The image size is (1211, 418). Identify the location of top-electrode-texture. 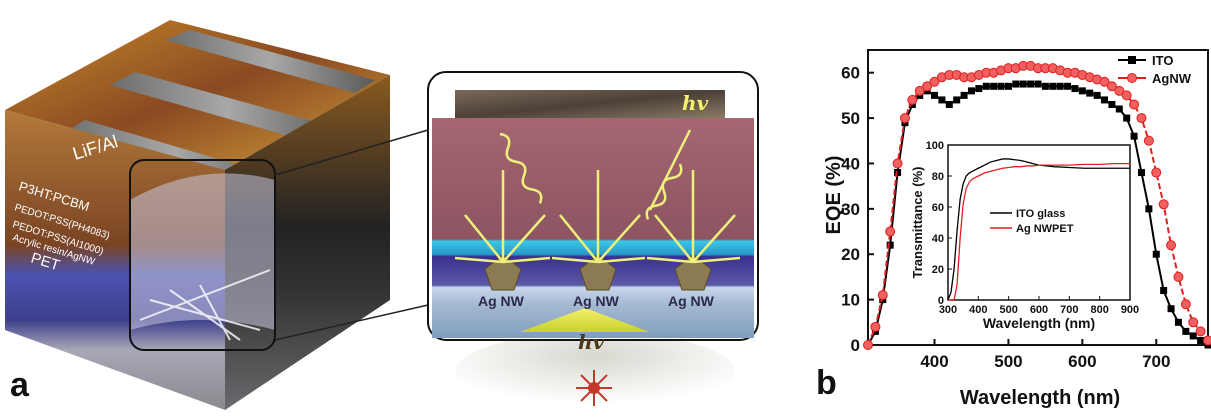
(590, 104).